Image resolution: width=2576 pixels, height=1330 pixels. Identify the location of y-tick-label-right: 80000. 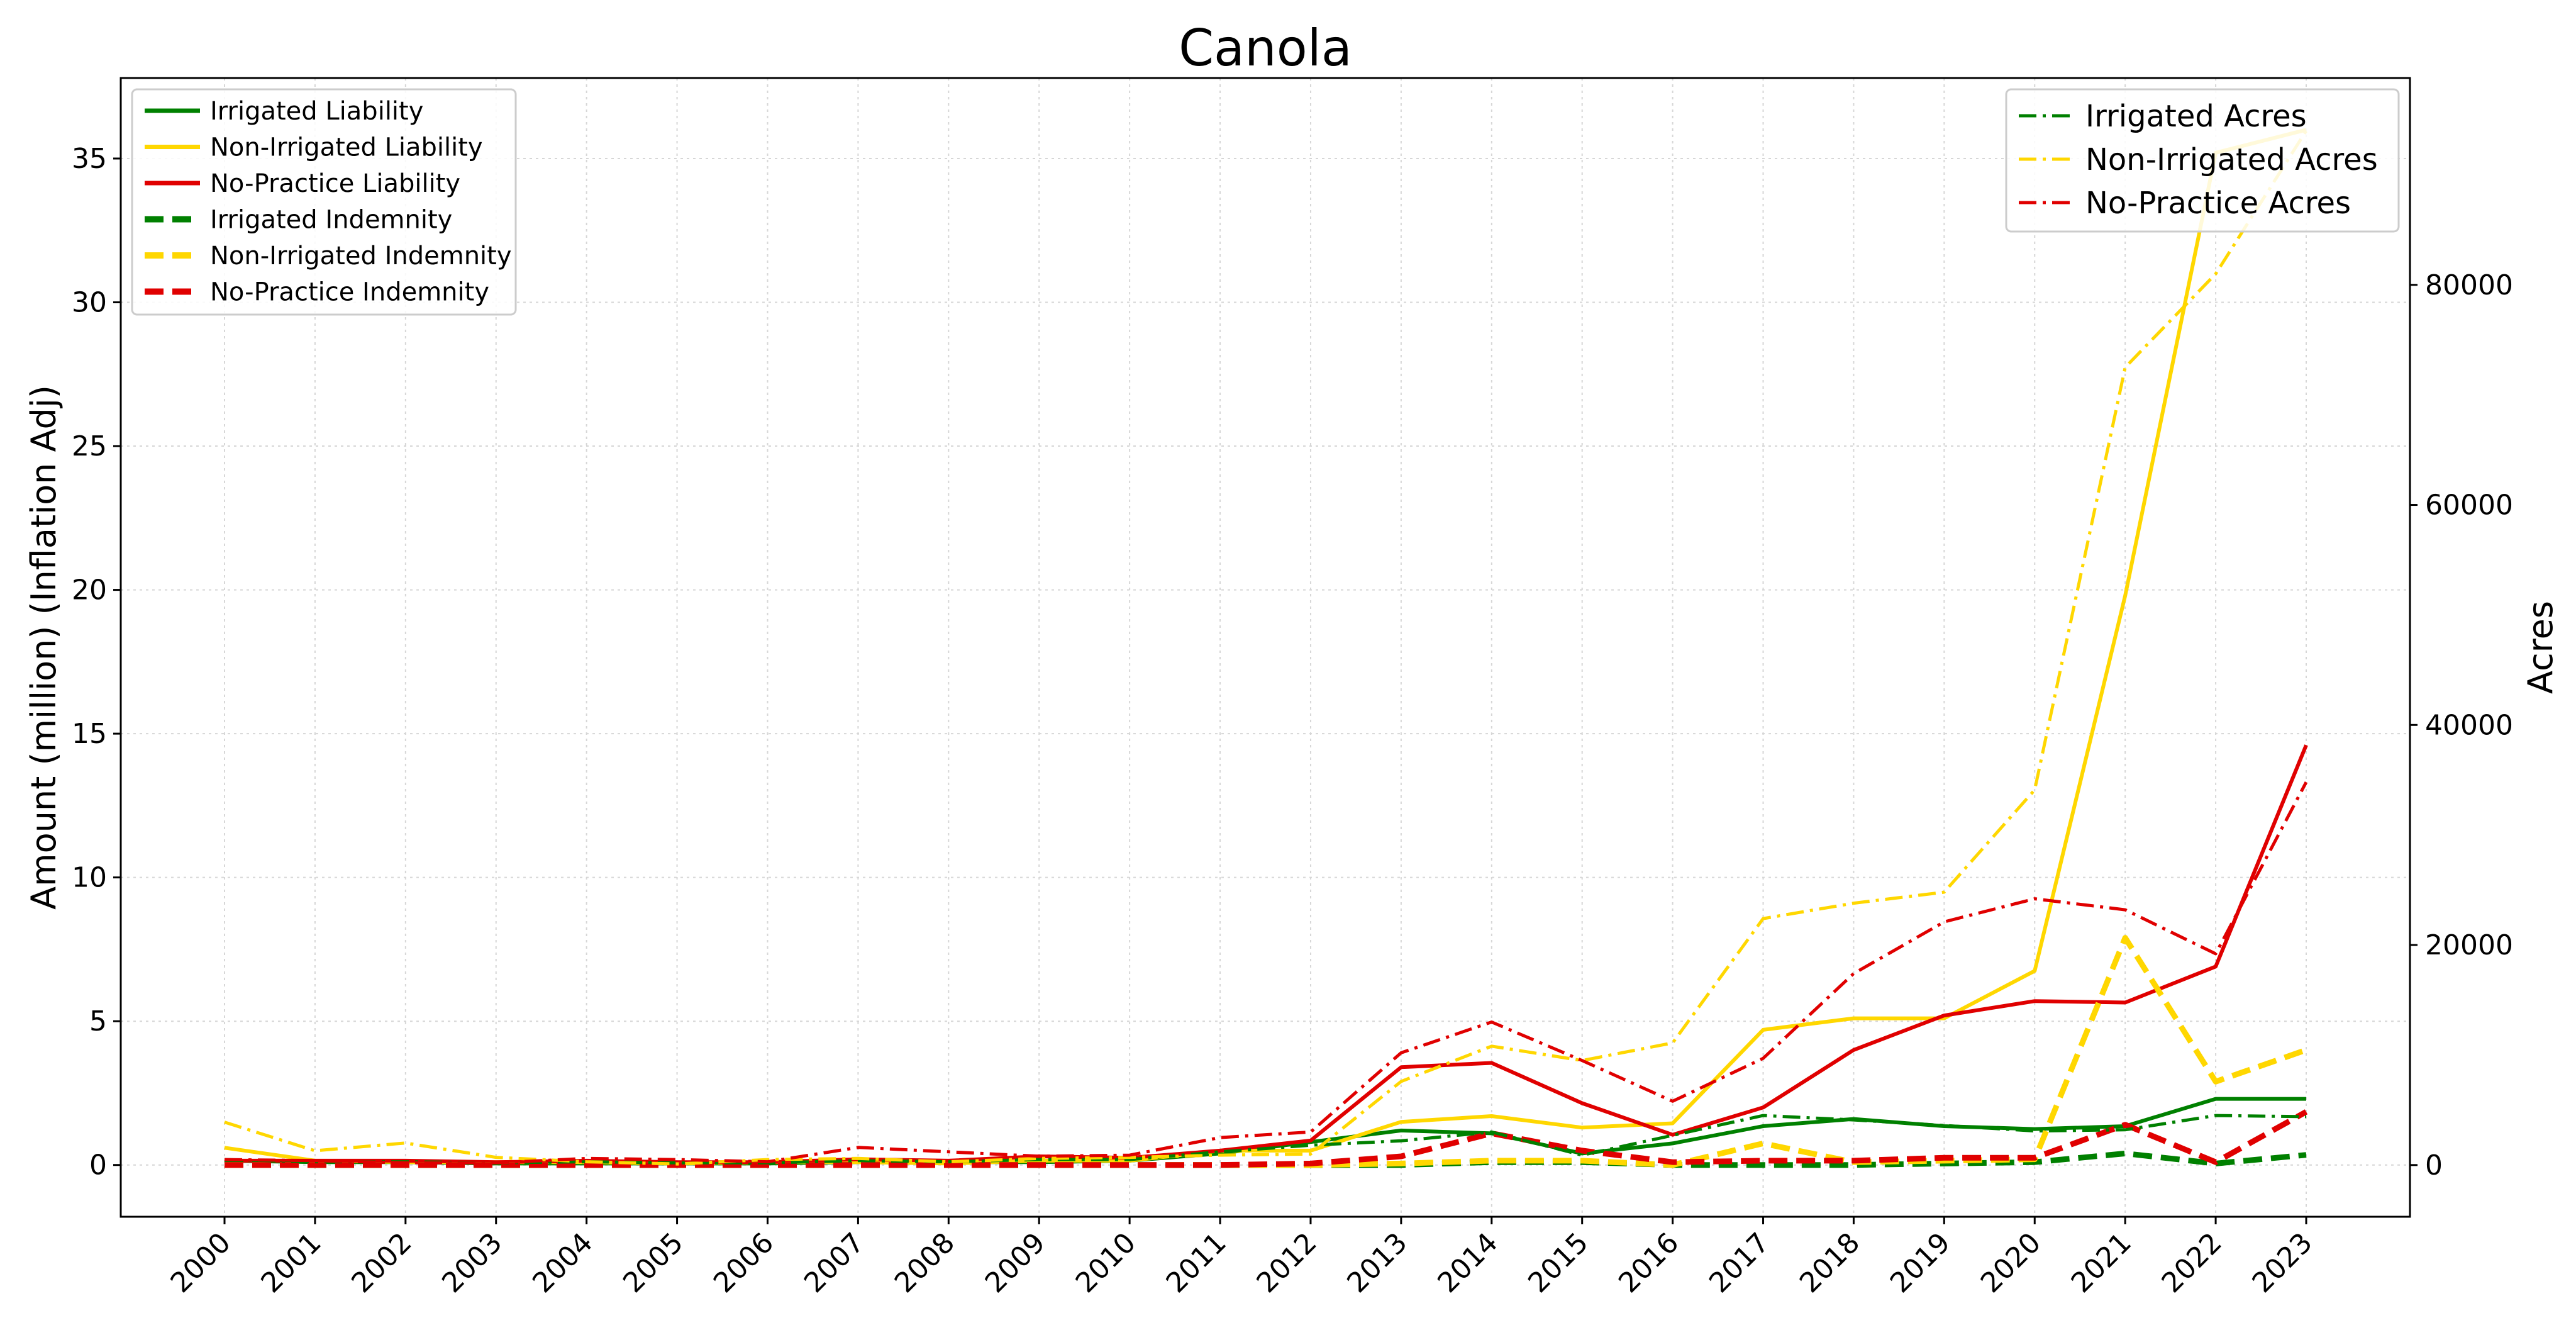
(2469, 285).